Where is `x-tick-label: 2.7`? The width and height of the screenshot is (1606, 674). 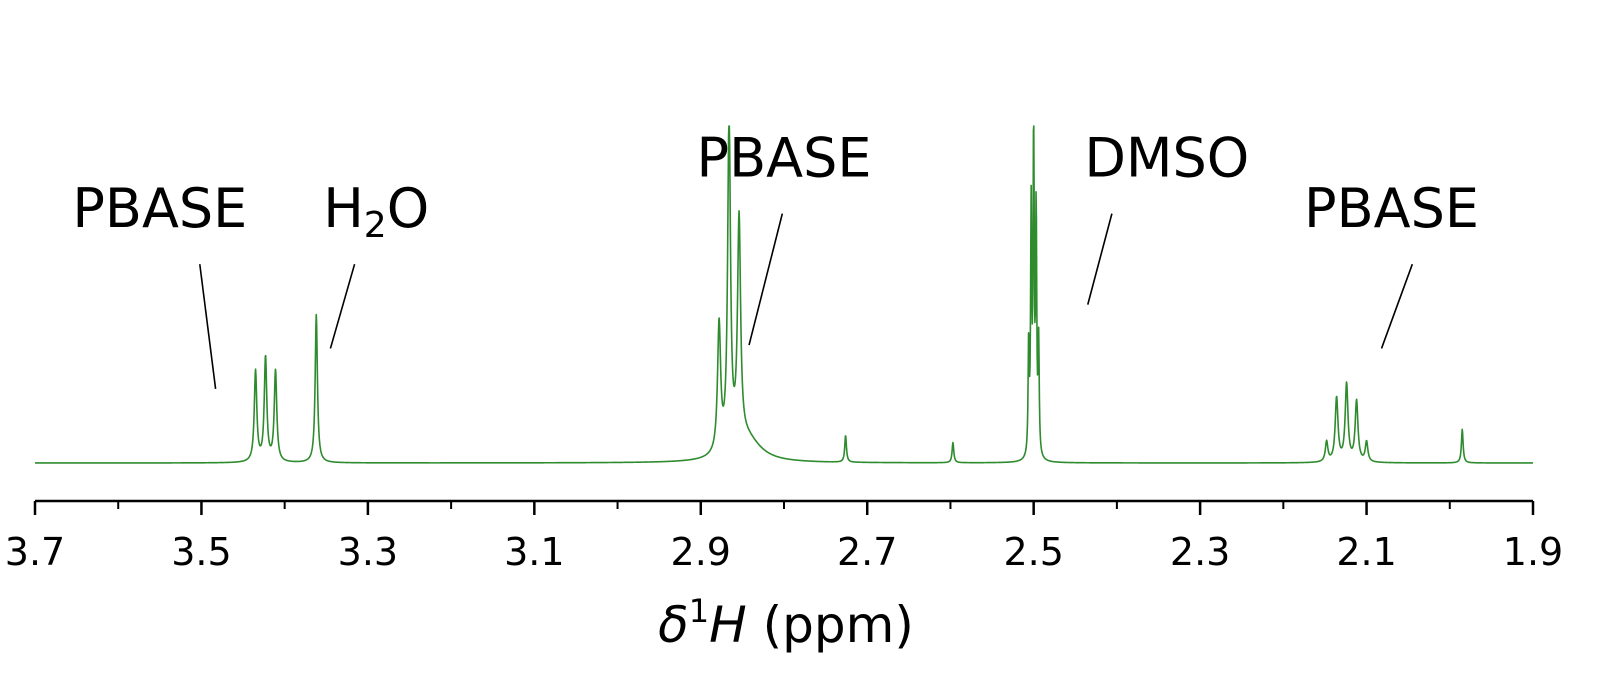 x-tick-label: 2.7 is located at coordinates (867, 552).